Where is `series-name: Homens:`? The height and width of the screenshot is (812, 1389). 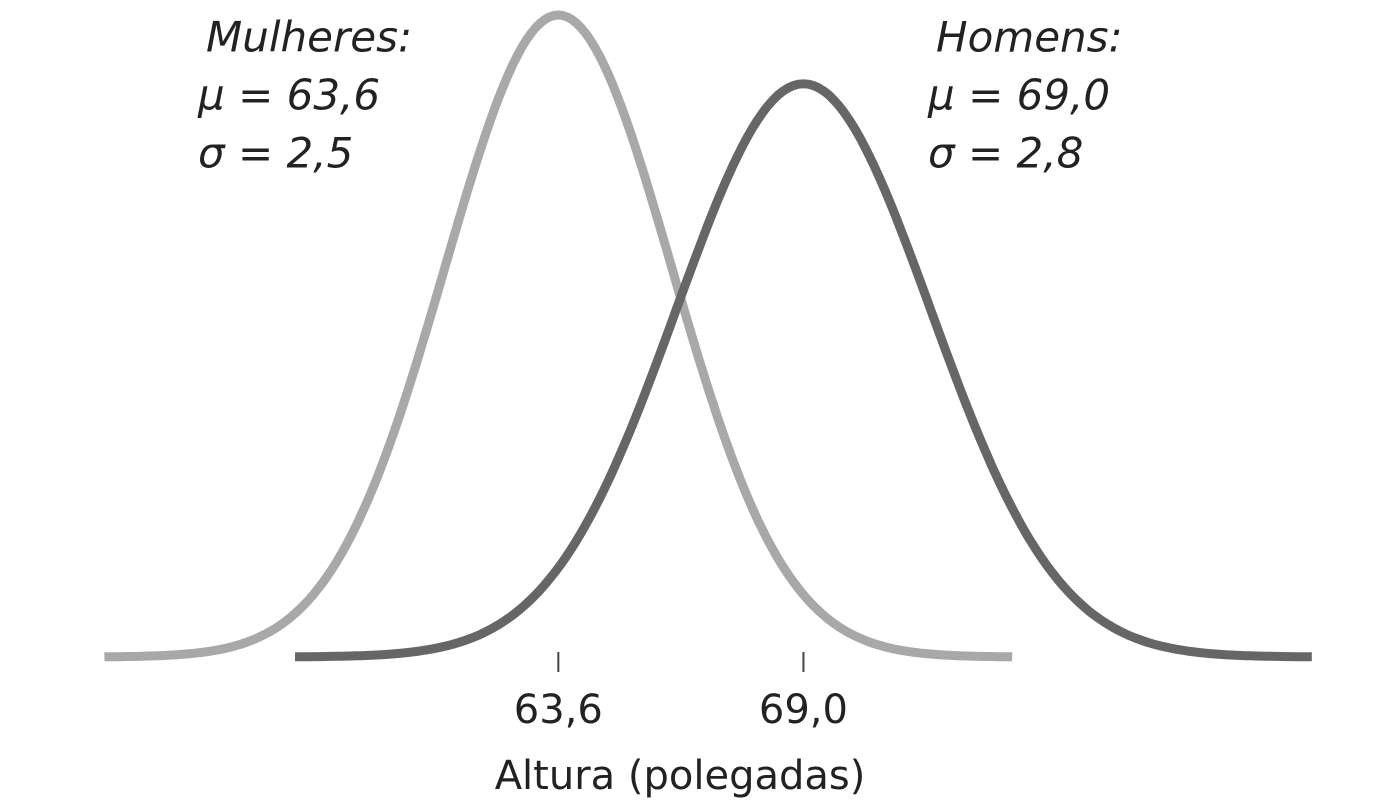 series-name: Homens: is located at coordinates (1029, 37).